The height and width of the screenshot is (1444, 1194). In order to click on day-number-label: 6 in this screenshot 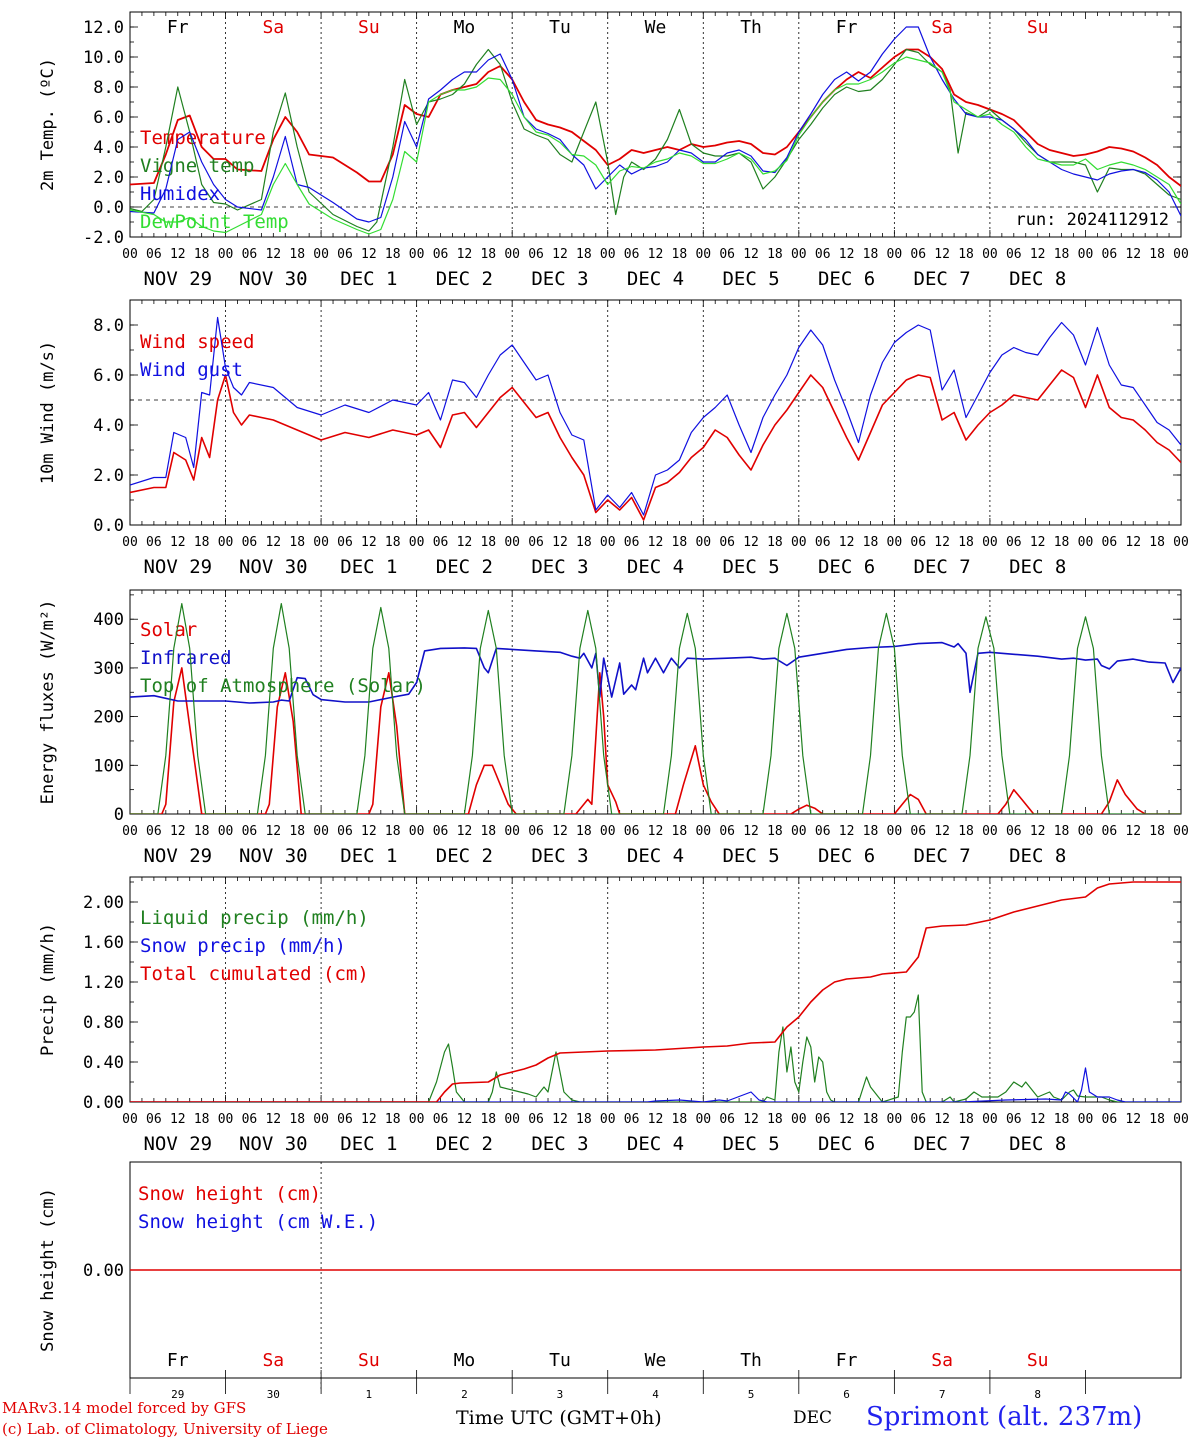, I will do `click(846, 1394)`.